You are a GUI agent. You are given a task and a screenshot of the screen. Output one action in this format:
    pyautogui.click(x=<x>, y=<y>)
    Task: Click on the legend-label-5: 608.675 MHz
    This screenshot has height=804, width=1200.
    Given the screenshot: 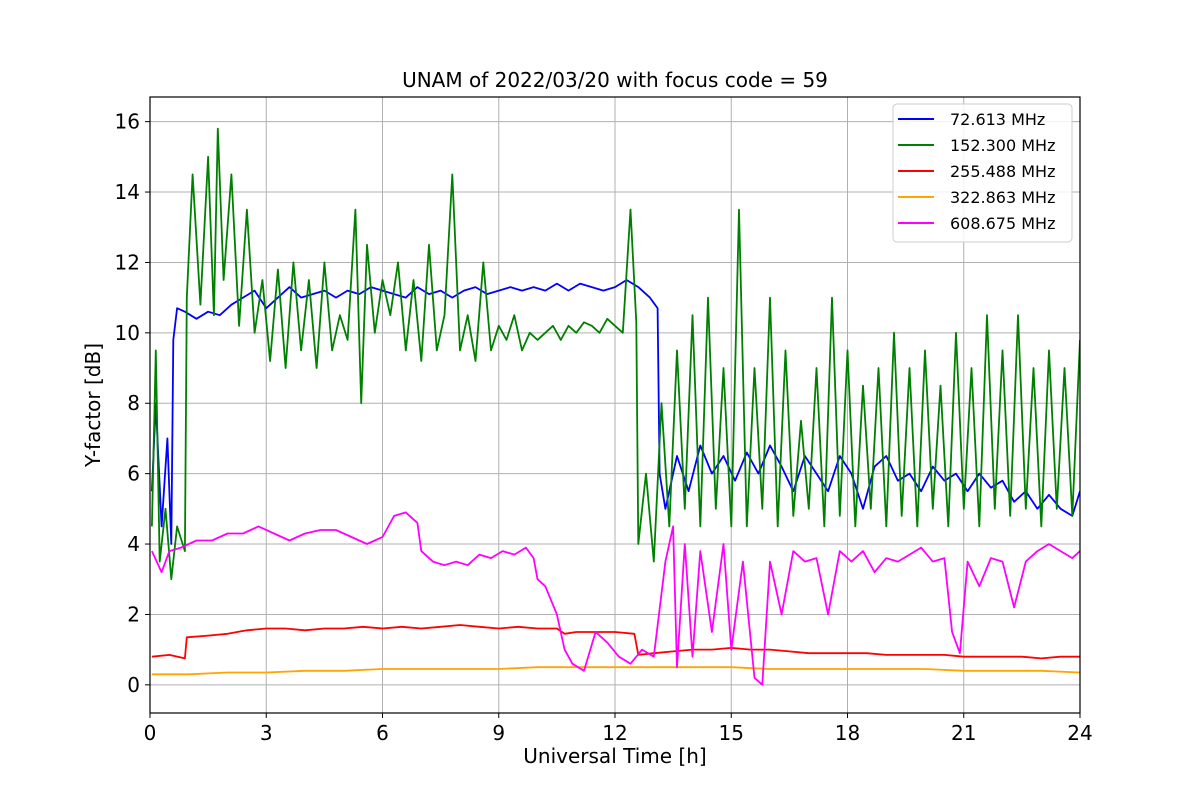 What is the action you would take?
    pyautogui.click(x=1002, y=223)
    